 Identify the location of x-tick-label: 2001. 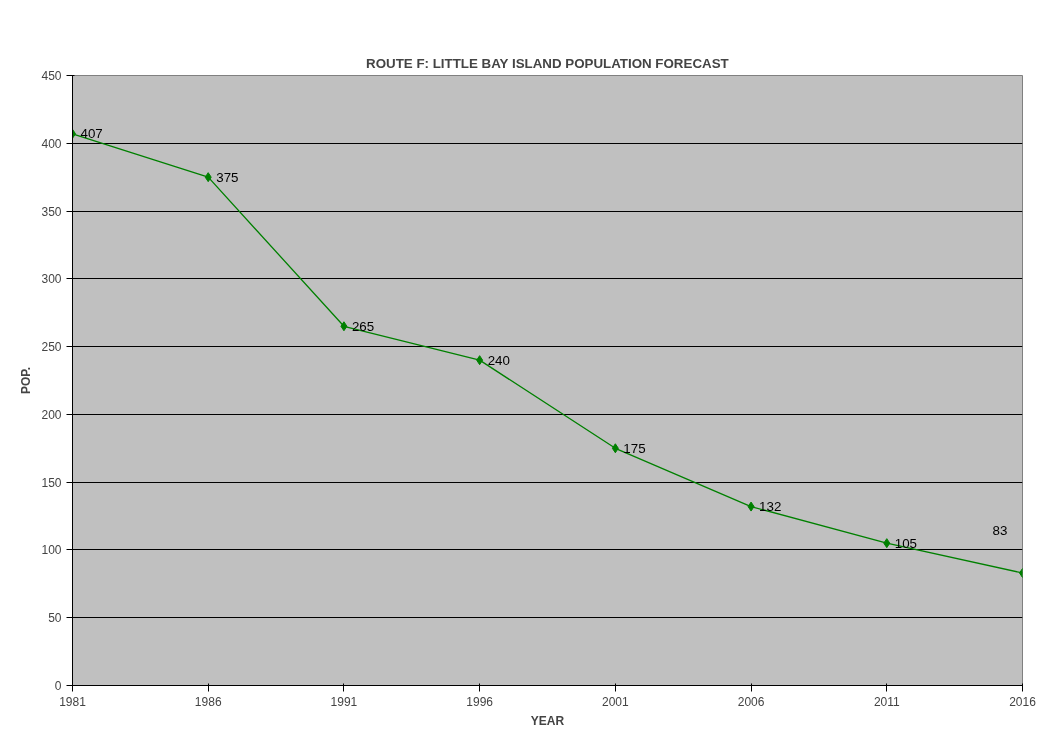
(616, 701).